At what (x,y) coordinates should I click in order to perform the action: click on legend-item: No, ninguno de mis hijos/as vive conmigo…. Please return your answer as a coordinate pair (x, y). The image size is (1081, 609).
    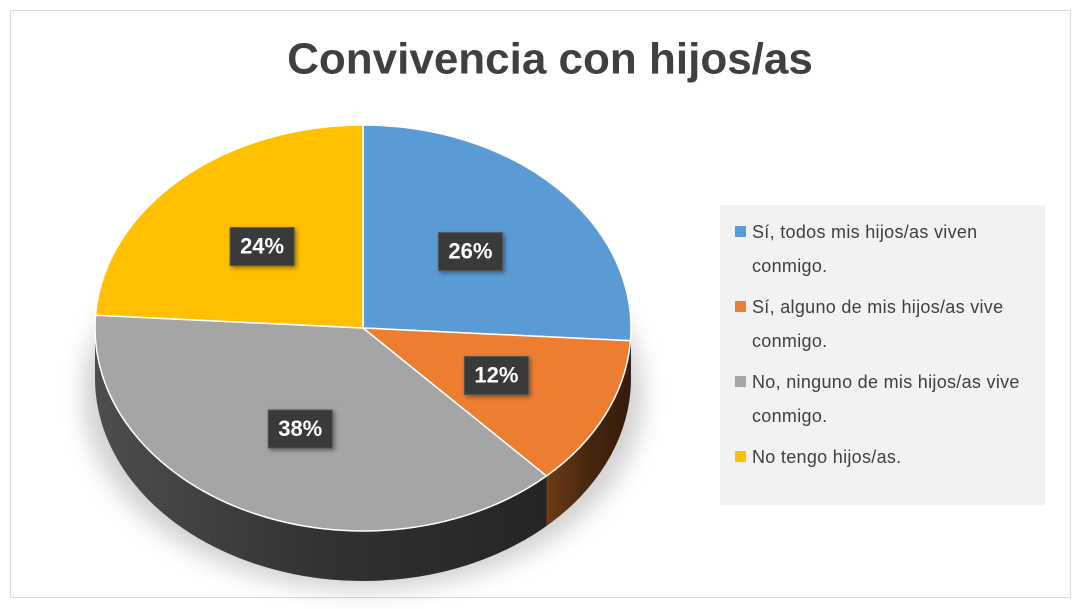
    Looking at the image, I should click on (885, 399).